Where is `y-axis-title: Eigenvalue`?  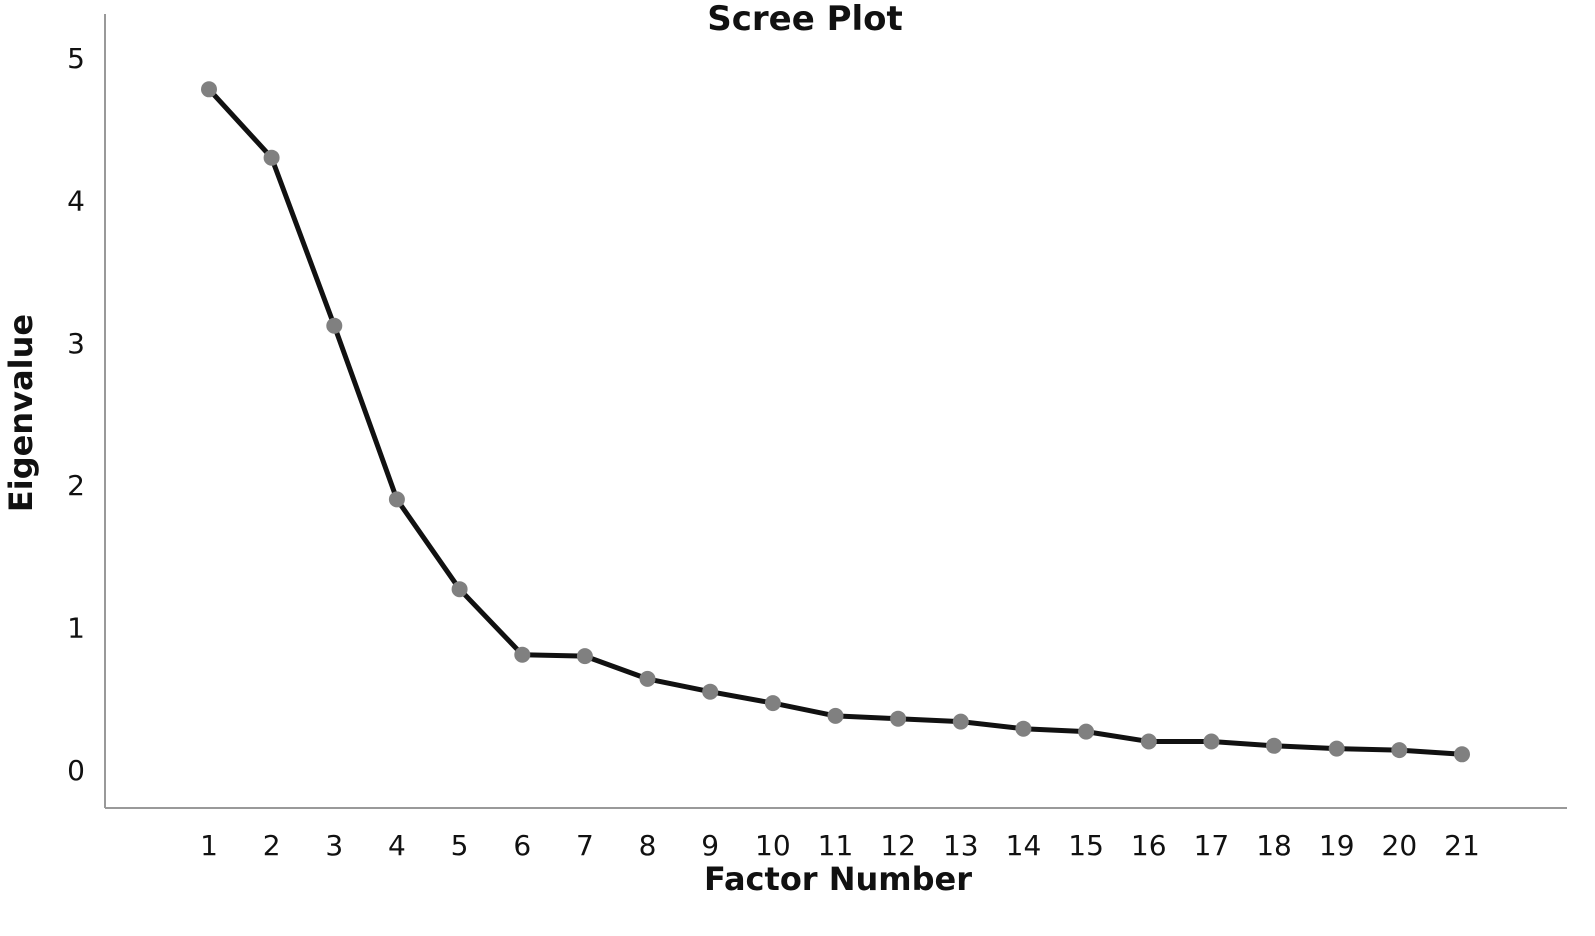
y-axis-title: Eigenvalue is located at coordinates (21, 413).